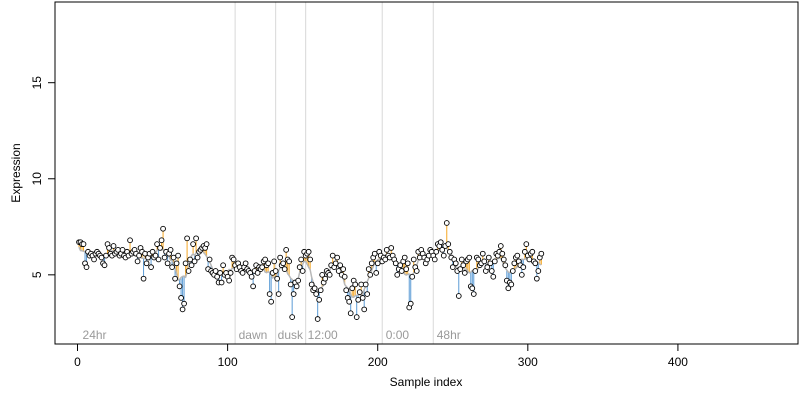 This screenshot has width=800, height=400. Describe the element at coordinates (378, 362) in the screenshot. I see `x-tick-label: 200` at that location.